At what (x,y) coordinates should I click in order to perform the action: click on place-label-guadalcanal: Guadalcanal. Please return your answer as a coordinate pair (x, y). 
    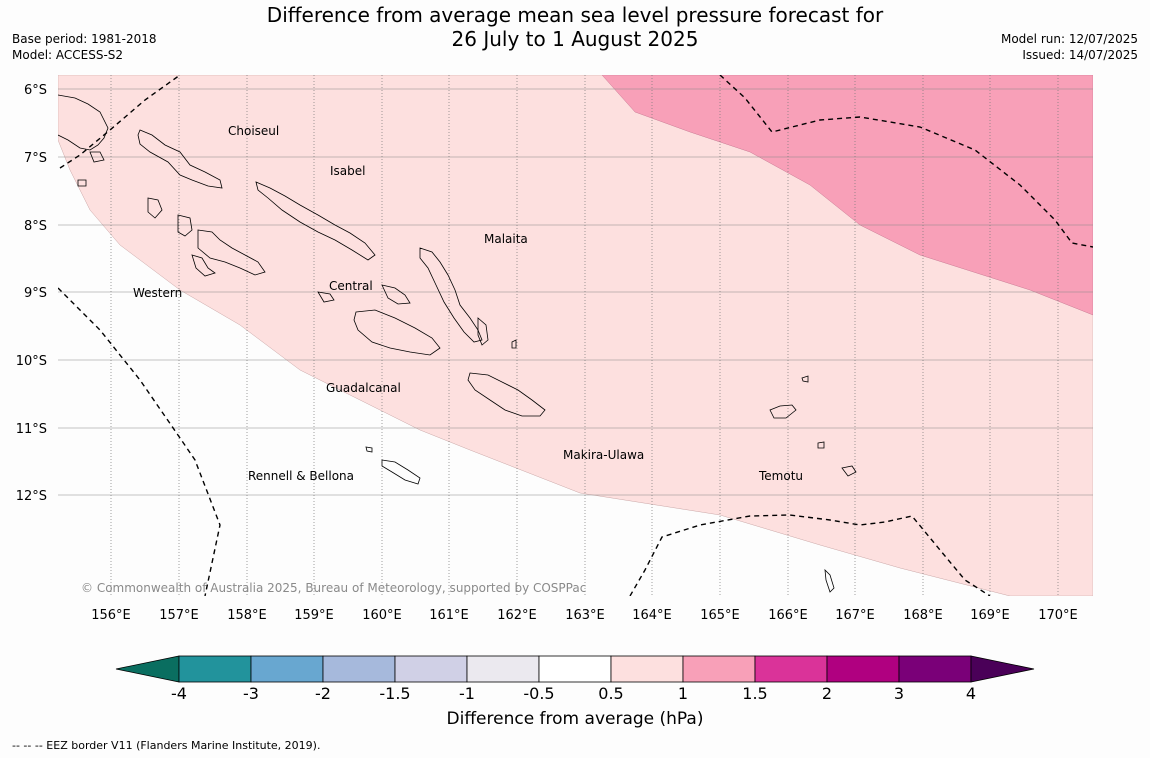
    Looking at the image, I should click on (363, 388).